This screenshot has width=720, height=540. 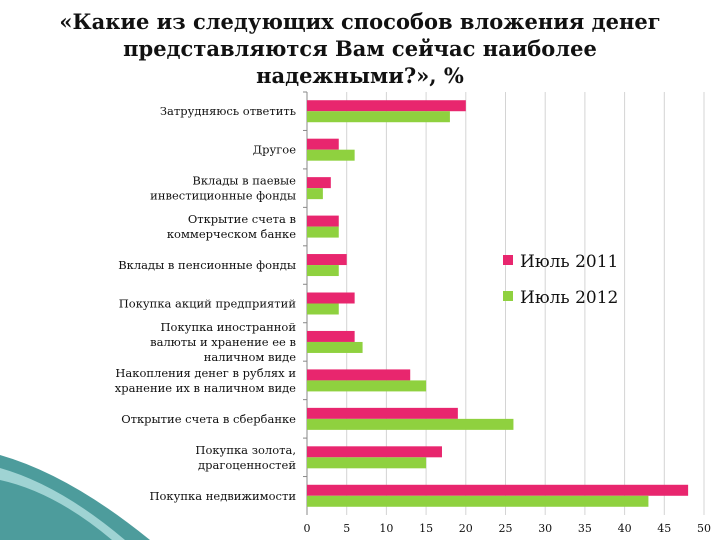 What do you see at coordinates (208, 304) in the screenshot?
I see `category-label: Покупка акций предприятий` at bounding box center [208, 304].